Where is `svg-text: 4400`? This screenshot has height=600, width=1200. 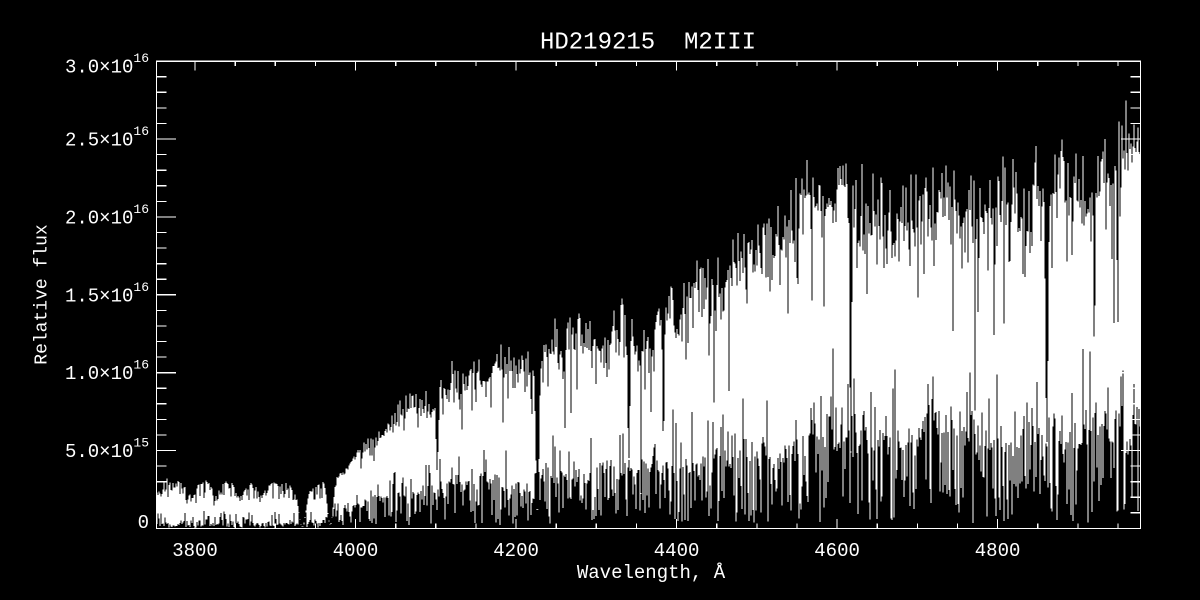
svg-text: 4400 is located at coordinates (677, 551).